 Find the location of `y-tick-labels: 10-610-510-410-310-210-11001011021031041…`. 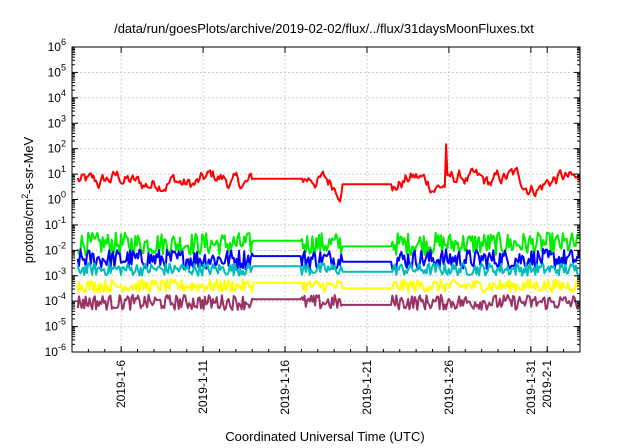

y-tick-labels: 10-610-510-410-310-210-11001011021031041… is located at coordinates (55, 198).